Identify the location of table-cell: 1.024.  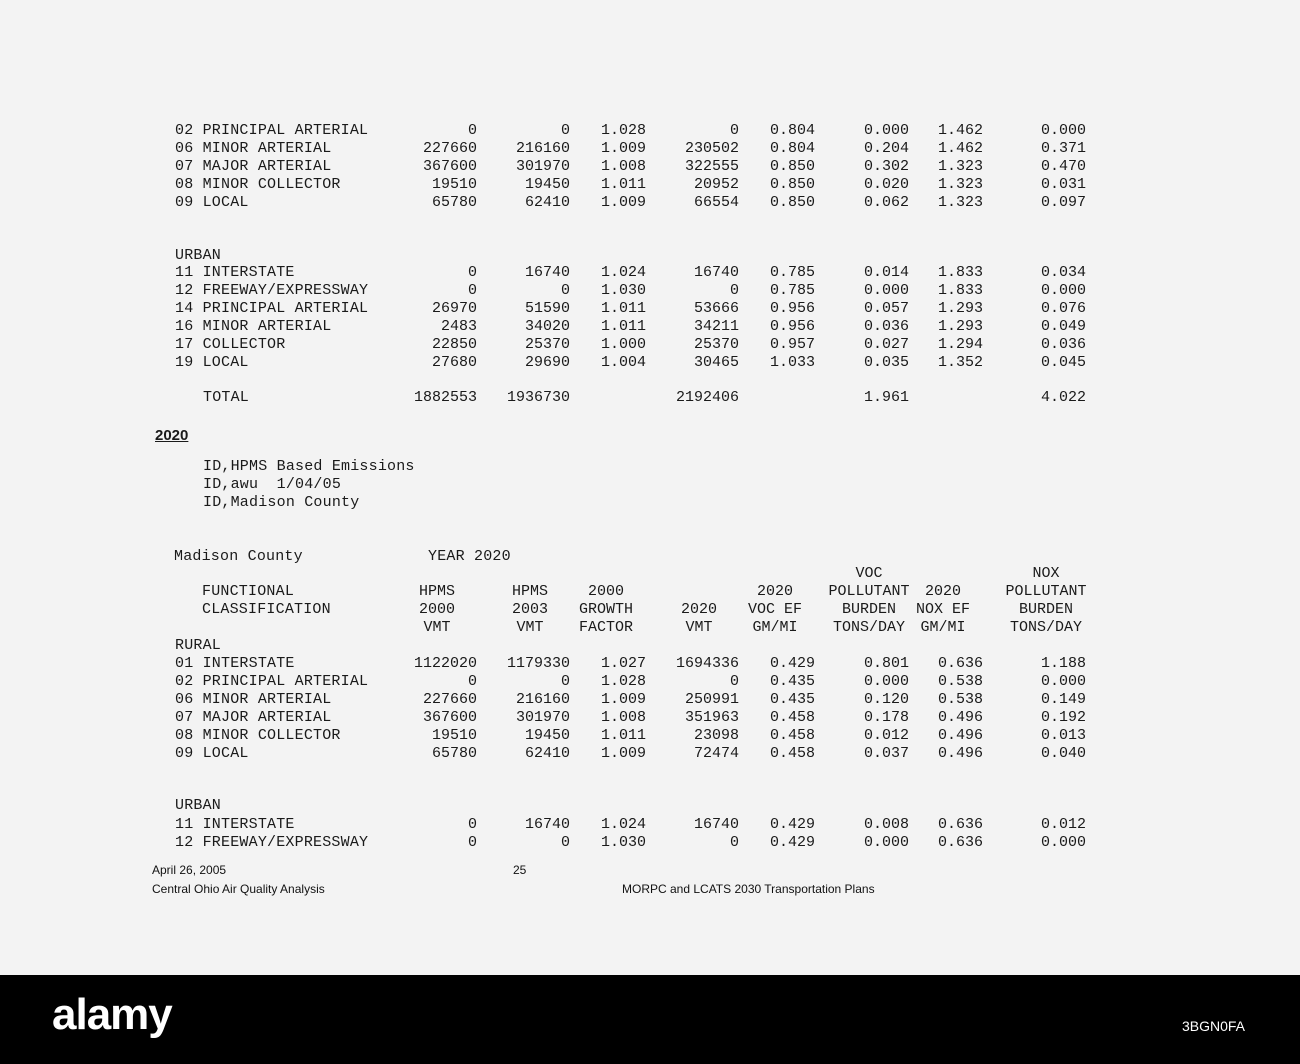
(623, 272).